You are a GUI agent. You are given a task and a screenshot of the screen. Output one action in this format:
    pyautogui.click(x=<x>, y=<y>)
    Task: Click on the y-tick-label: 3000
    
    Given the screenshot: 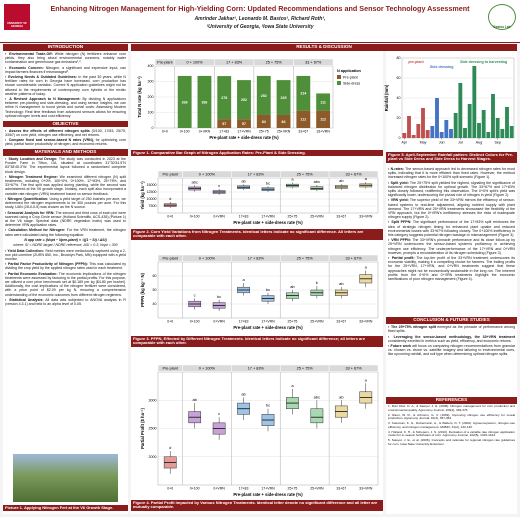 What is the action you would take?
    pyautogui.click(x=153, y=400)
    